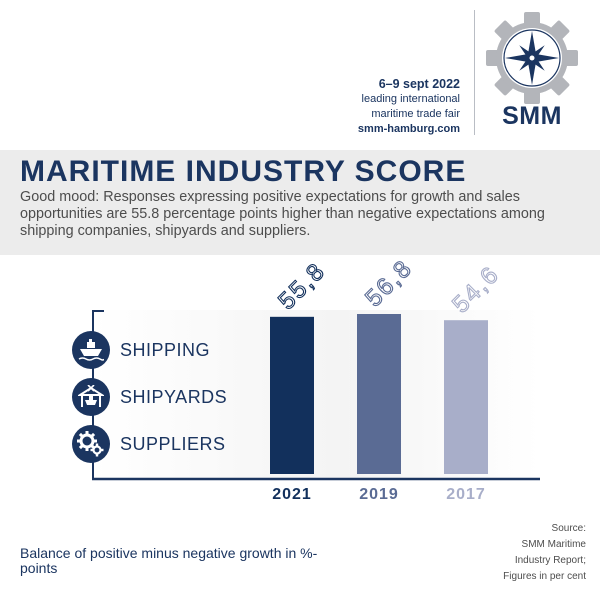 This screenshot has height=600, width=600. I want to click on smm-logo: SMM, so click(532, 71).